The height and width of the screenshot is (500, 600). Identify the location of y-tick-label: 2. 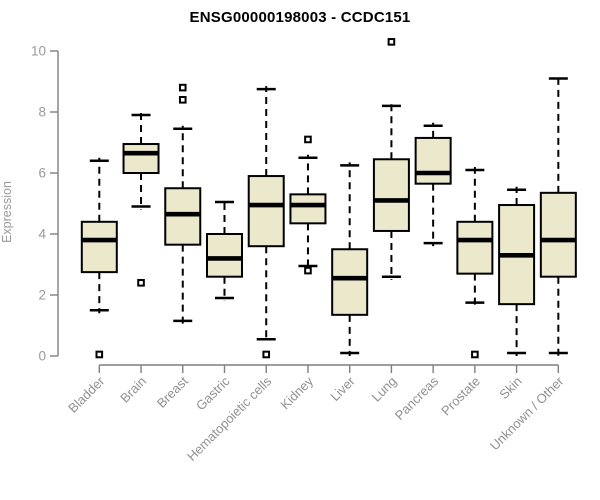
(42, 295).